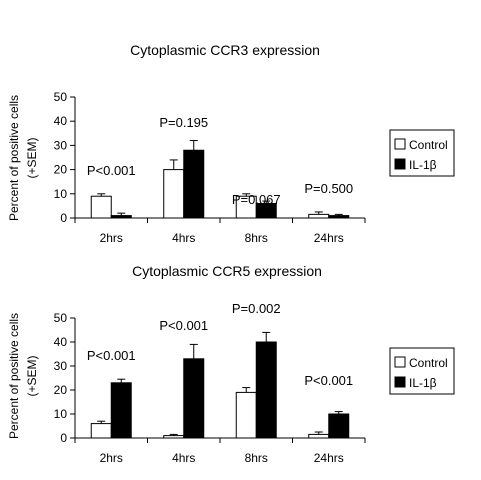  Describe the element at coordinates (227, 271) in the screenshot. I see `chart-title: Cytoplasmic CCR5 expression` at that location.